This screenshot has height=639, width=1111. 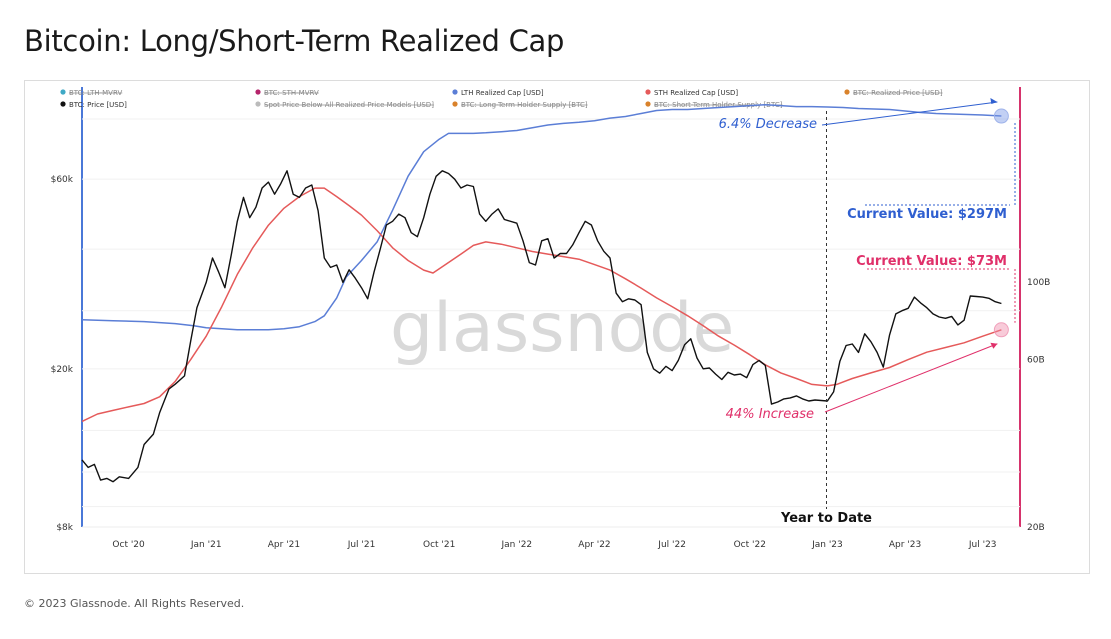 What do you see at coordinates (64, 528) in the screenshot?
I see `y-left-tick-label: $8k` at bounding box center [64, 528].